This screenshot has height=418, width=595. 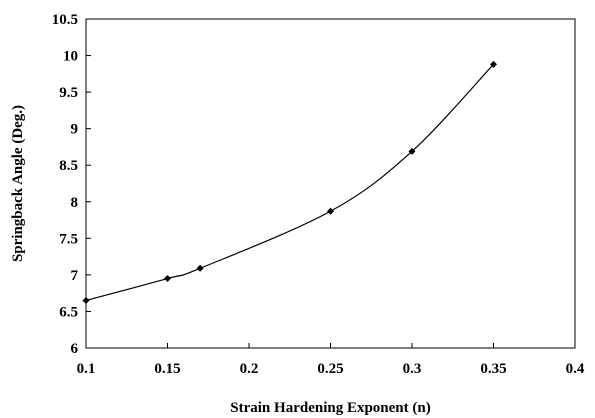 I want to click on y-tick-label: 7, so click(x=75, y=276).